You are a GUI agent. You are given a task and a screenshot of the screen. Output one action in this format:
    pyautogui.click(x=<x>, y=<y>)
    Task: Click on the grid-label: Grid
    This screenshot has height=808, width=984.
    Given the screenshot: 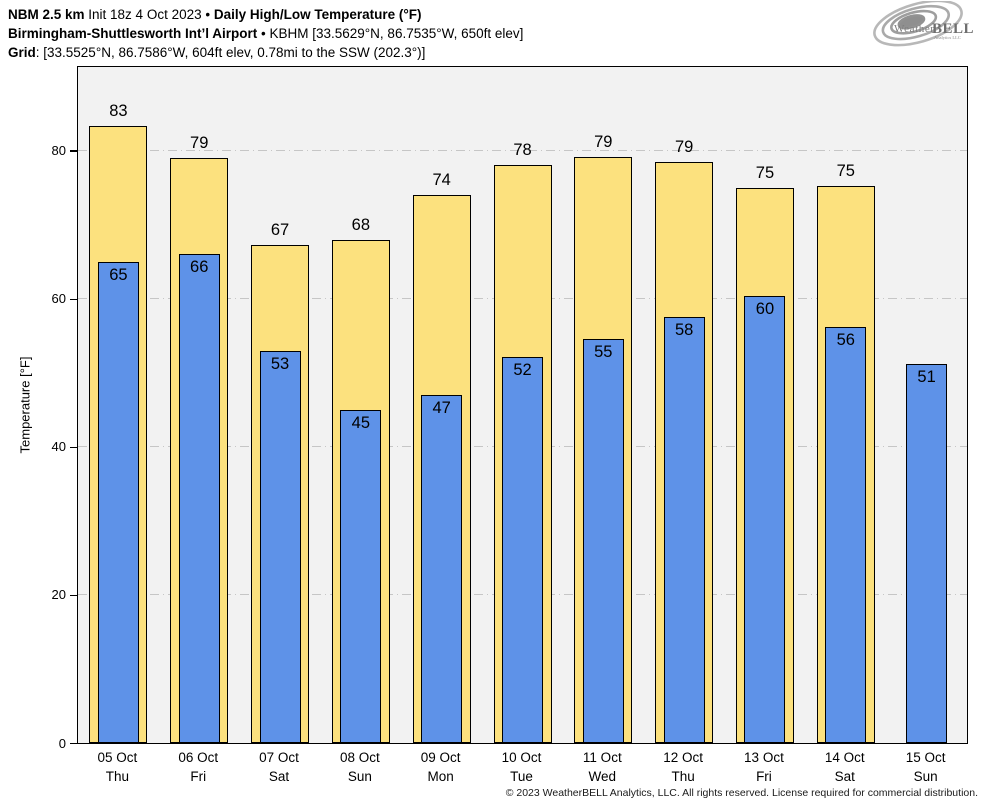 What is the action you would take?
    pyautogui.click(x=22, y=52)
    